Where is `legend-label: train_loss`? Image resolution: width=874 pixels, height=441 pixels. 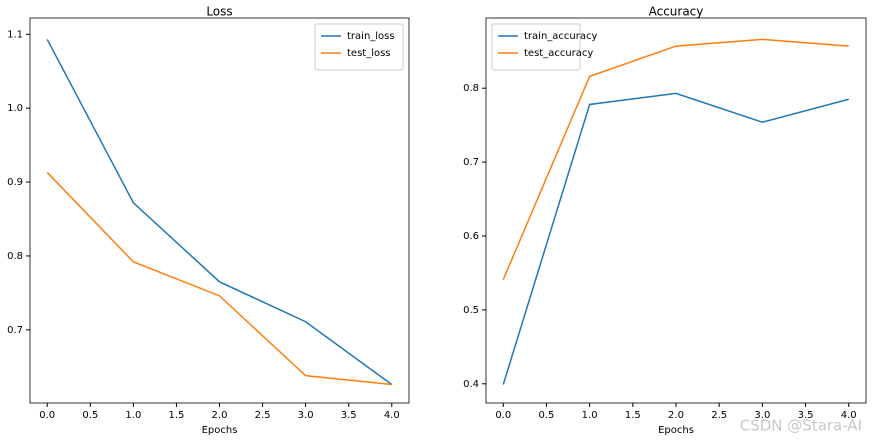
legend-label: train_loss is located at coordinates (371, 36).